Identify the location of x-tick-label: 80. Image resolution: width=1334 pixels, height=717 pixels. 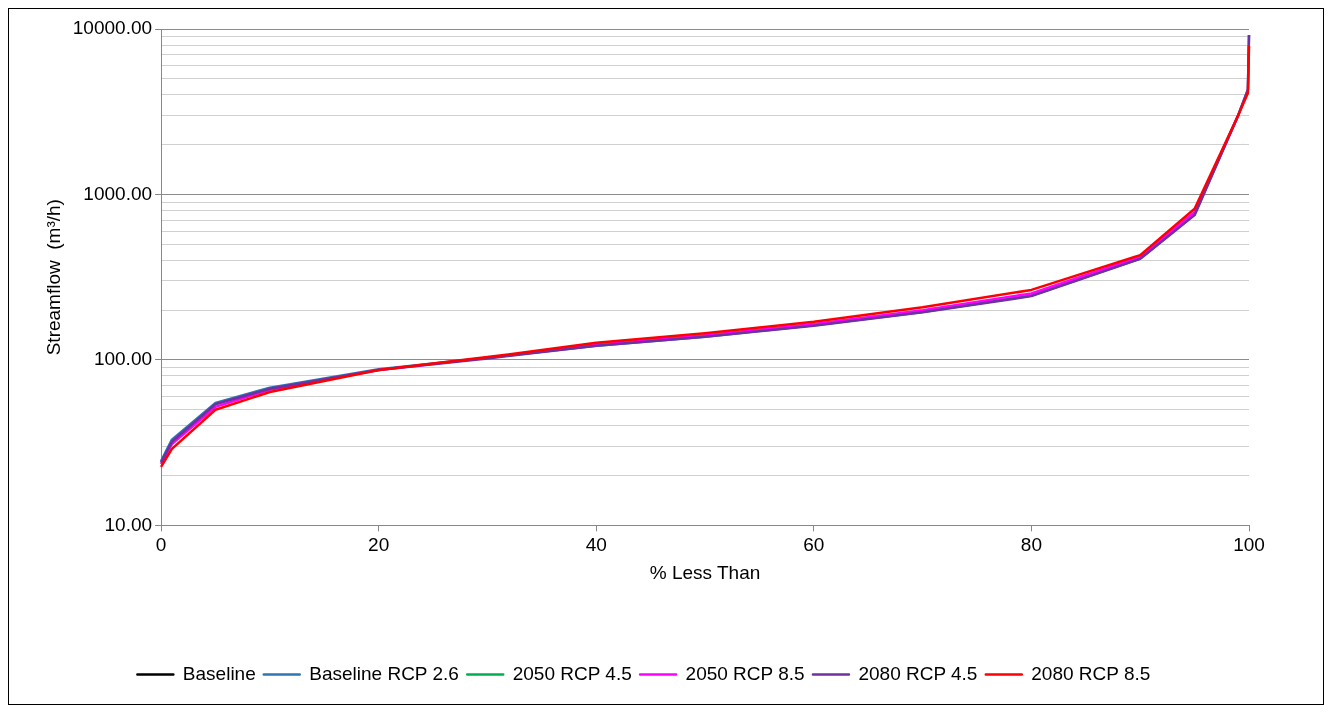
(1031, 545).